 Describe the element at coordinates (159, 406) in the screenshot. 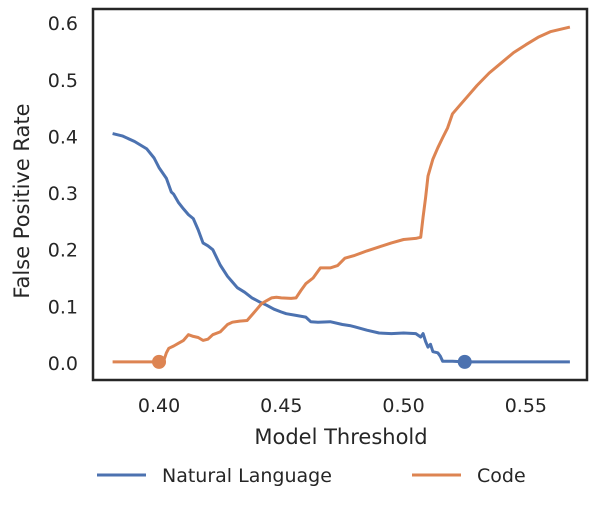

I see `x-tick-label: 0.40` at that location.